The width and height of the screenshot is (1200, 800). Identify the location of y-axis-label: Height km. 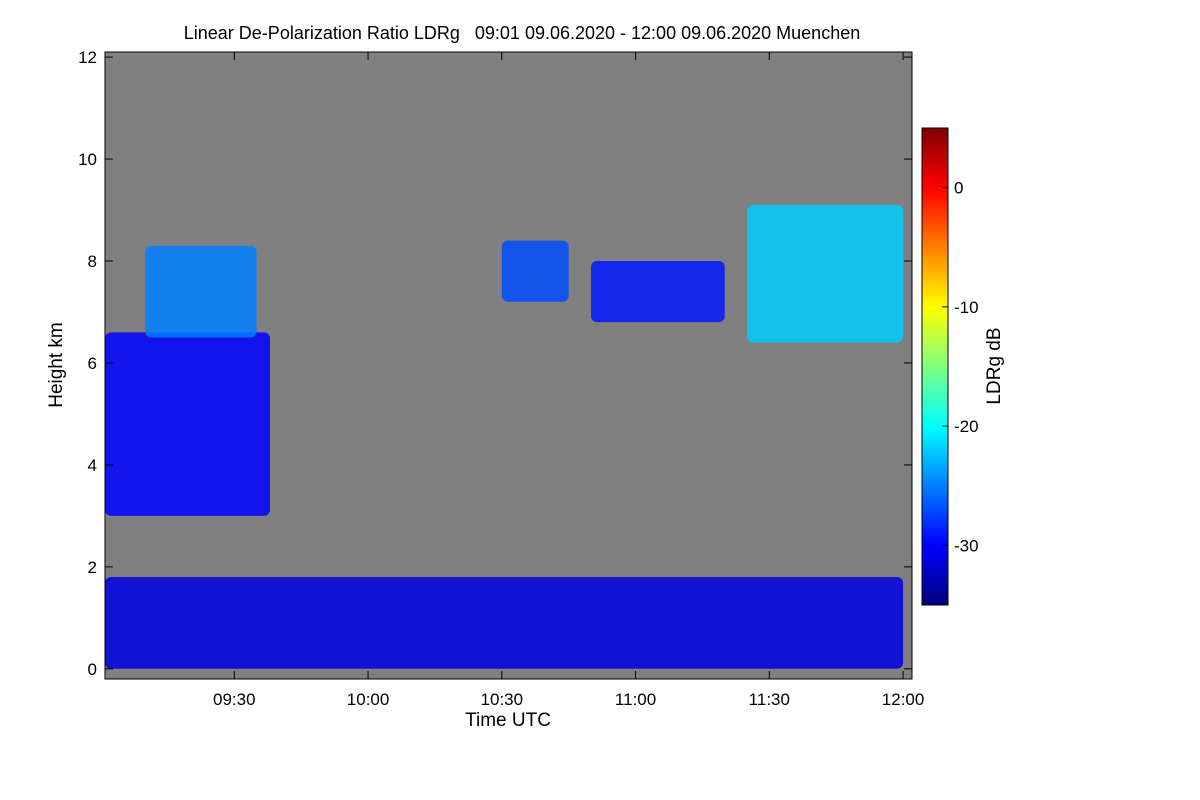
(56, 365).